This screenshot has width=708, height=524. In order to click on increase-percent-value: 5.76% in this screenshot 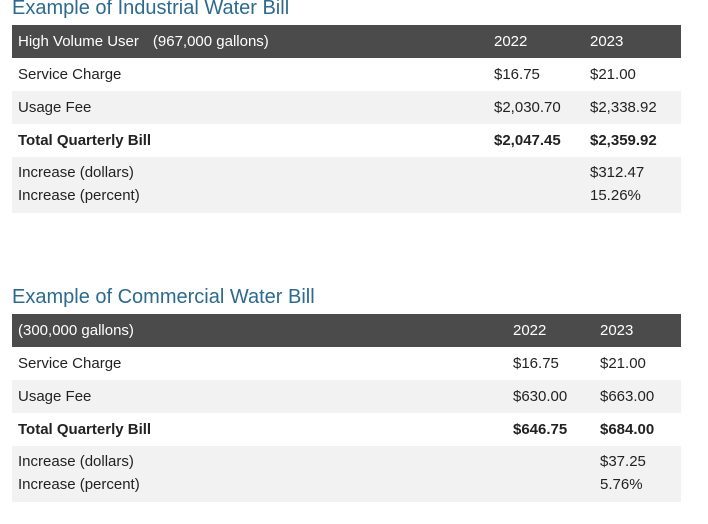, I will do `click(621, 484)`.